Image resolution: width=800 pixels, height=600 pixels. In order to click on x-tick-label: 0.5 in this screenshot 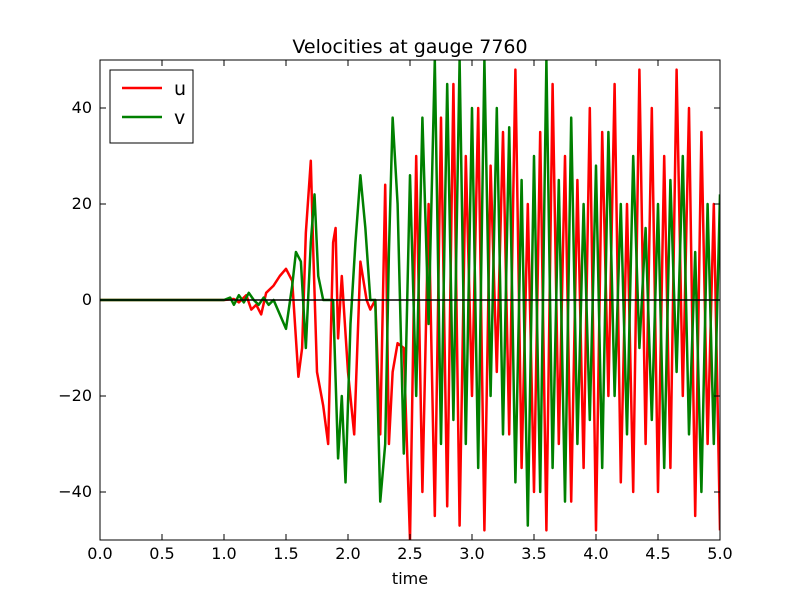, I will do `click(161, 553)`.